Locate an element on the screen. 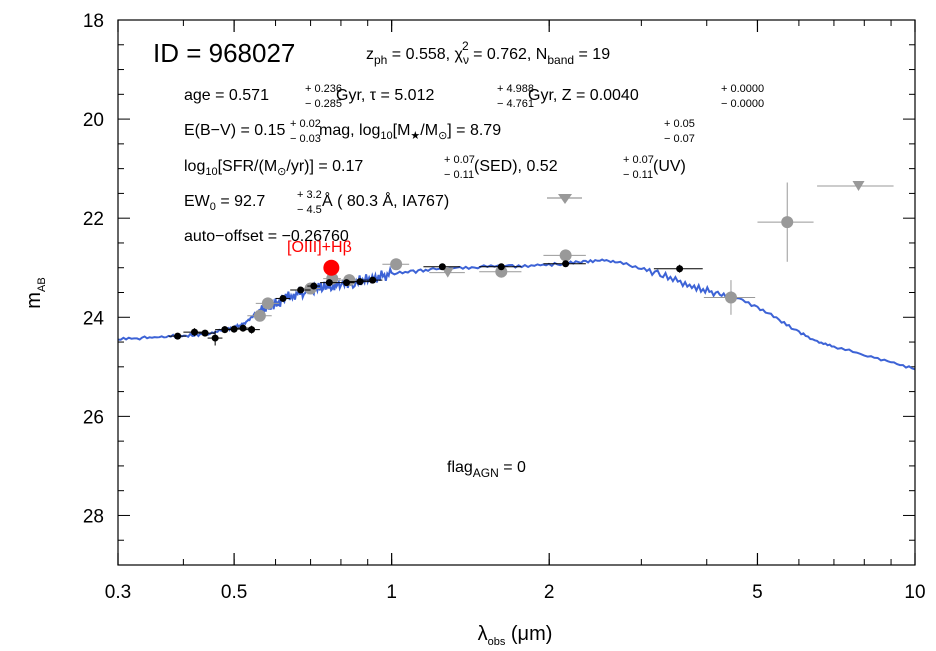 This screenshot has height=651, width=936. auto-offset-label: auto−offset = −0.26760 is located at coordinates (266, 236).